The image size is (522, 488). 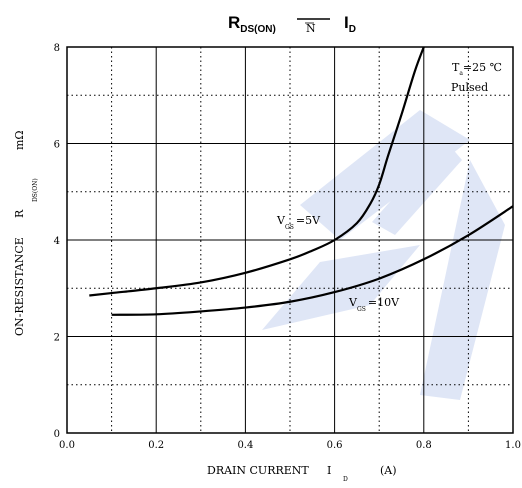 I want to click on legend-ta-sub: a, so click(x=461, y=73).